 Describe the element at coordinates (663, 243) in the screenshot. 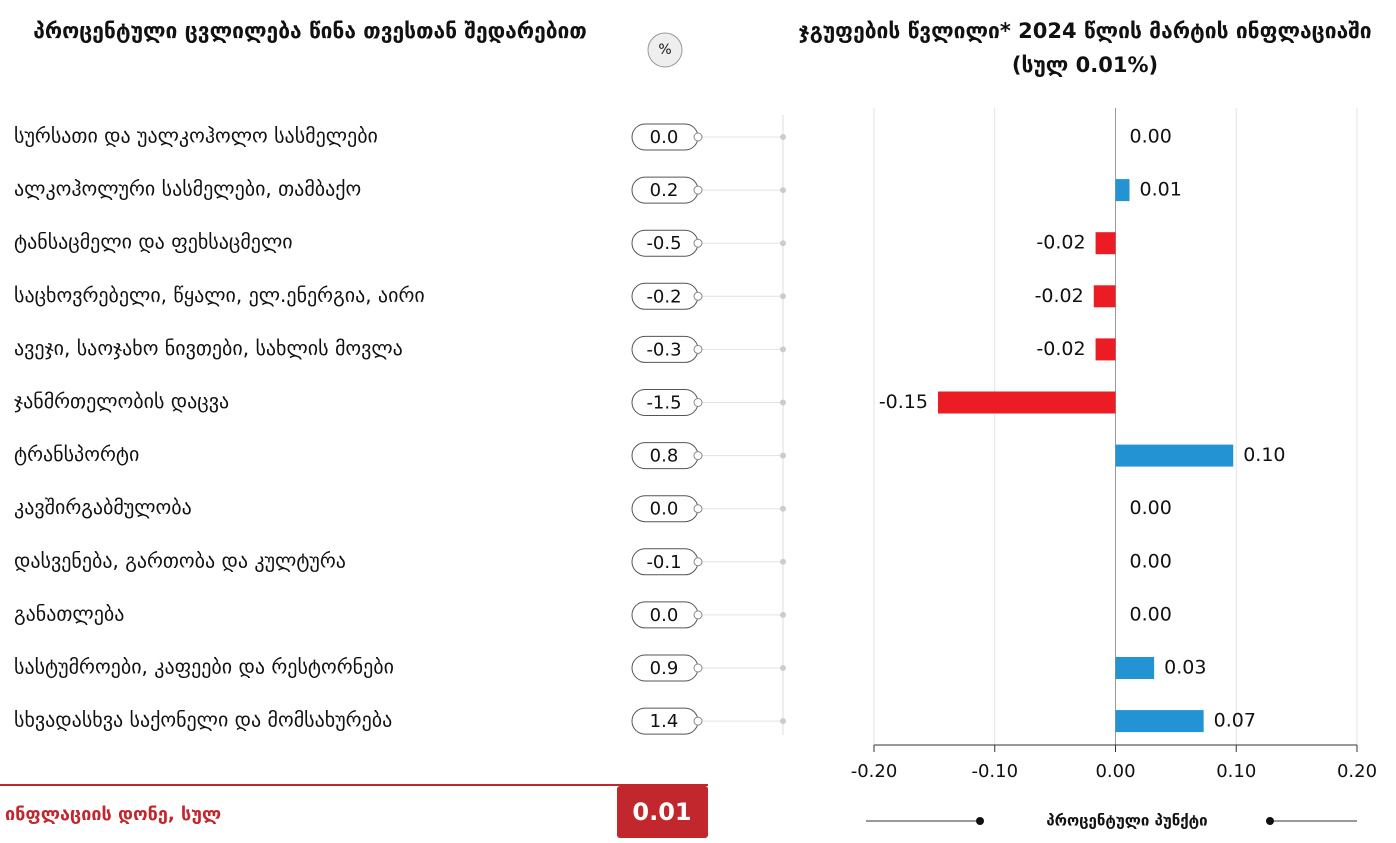

I see `monthly-change: -0.5` at that location.